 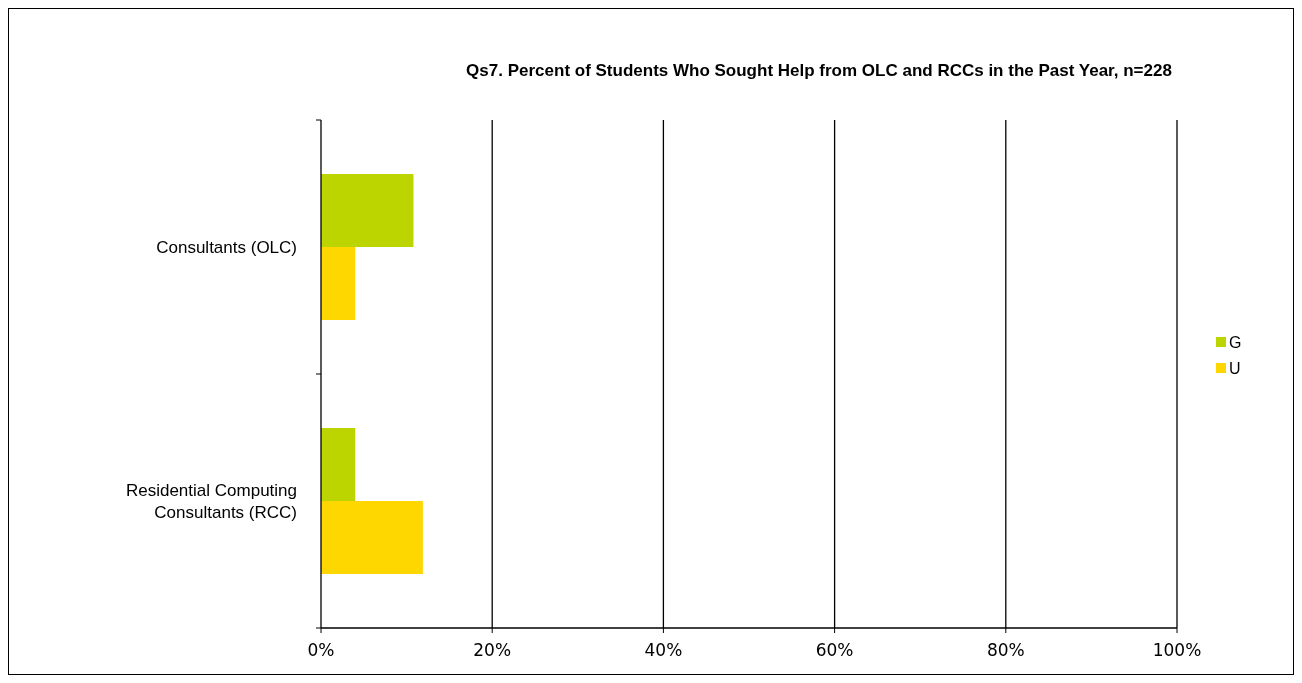 What do you see at coordinates (492, 650) in the screenshot?
I see `x-tick-label: 20%` at bounding box center [492, 650].